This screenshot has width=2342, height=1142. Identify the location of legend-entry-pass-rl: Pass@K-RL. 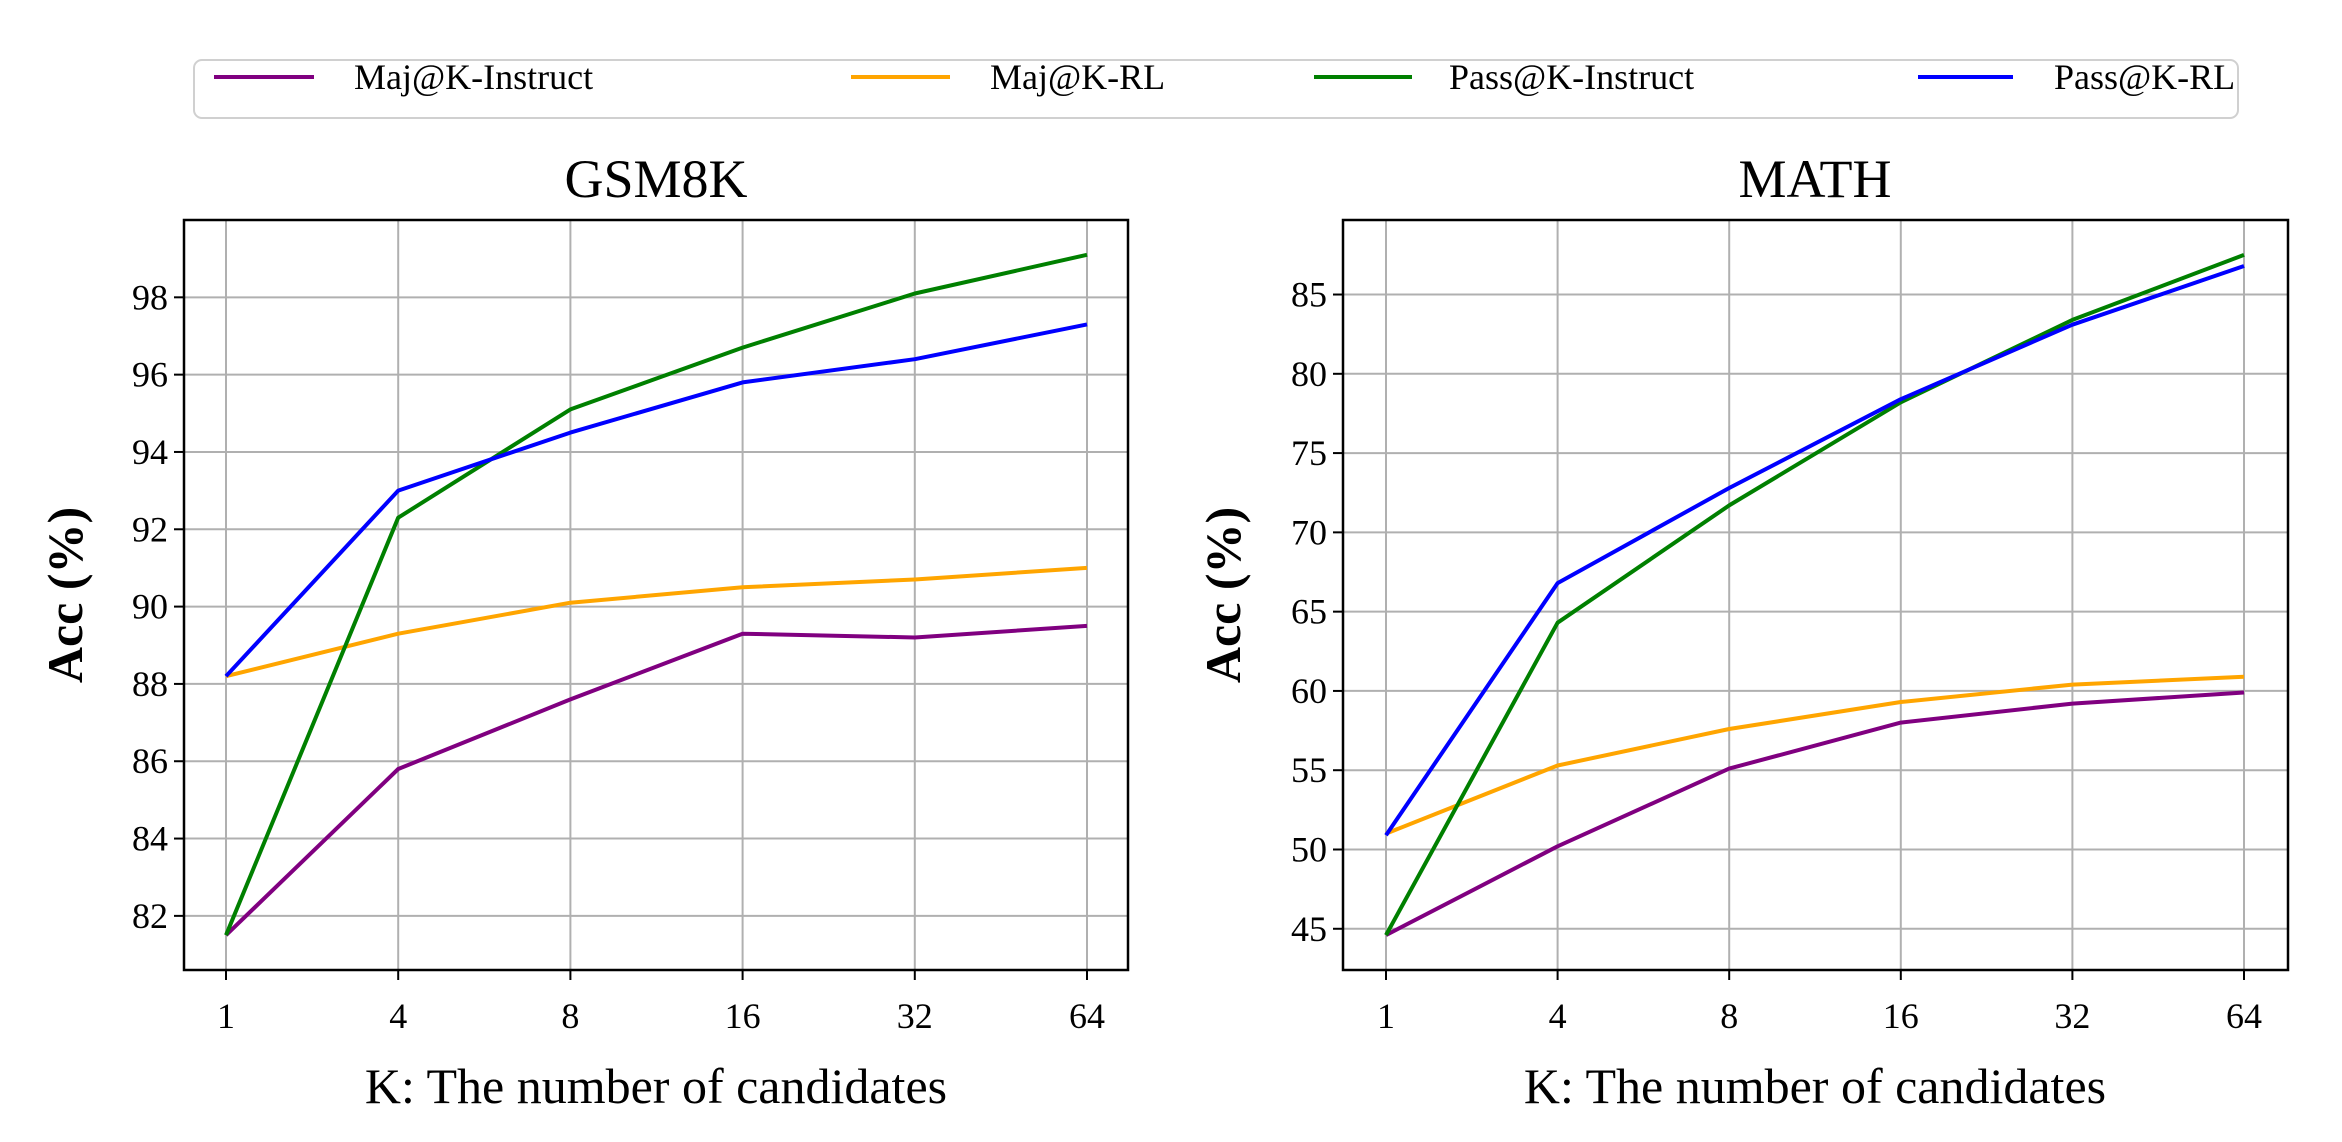
(2076, 77).